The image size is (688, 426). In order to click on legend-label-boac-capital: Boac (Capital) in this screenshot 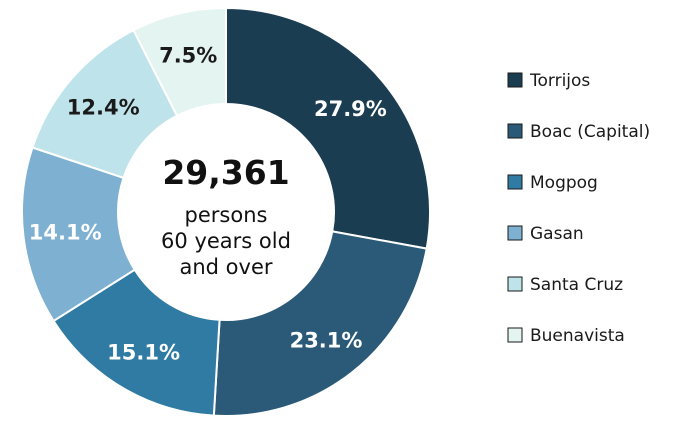, I will do `click(590, 132)`.